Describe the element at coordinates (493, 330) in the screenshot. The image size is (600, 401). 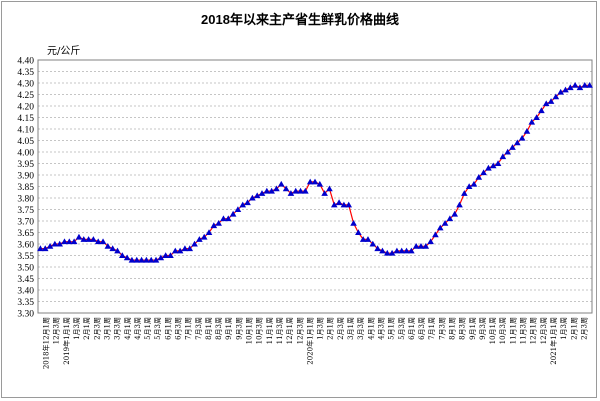
I see `x-tick-label: 10月1周` at that location.